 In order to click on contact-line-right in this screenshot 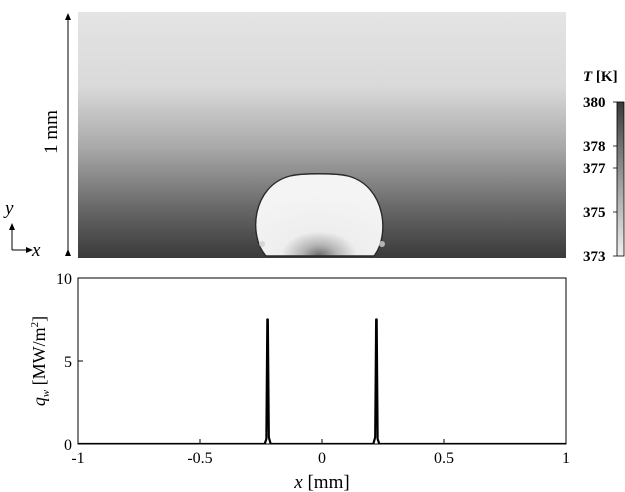, I will do `click(382, 244)`.